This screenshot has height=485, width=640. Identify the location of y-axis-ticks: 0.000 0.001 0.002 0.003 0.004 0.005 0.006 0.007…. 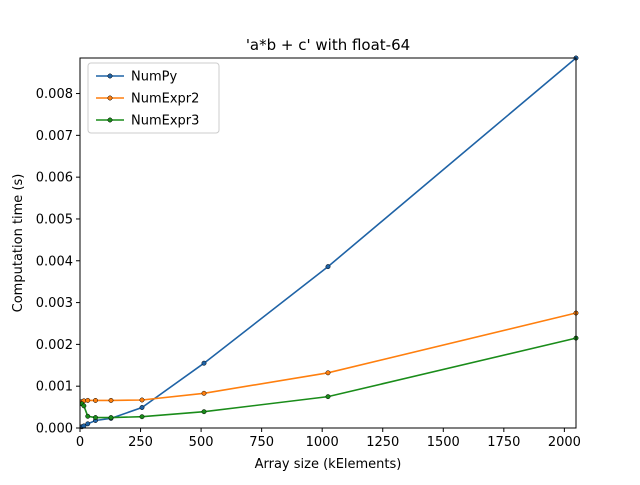
(58, 262).